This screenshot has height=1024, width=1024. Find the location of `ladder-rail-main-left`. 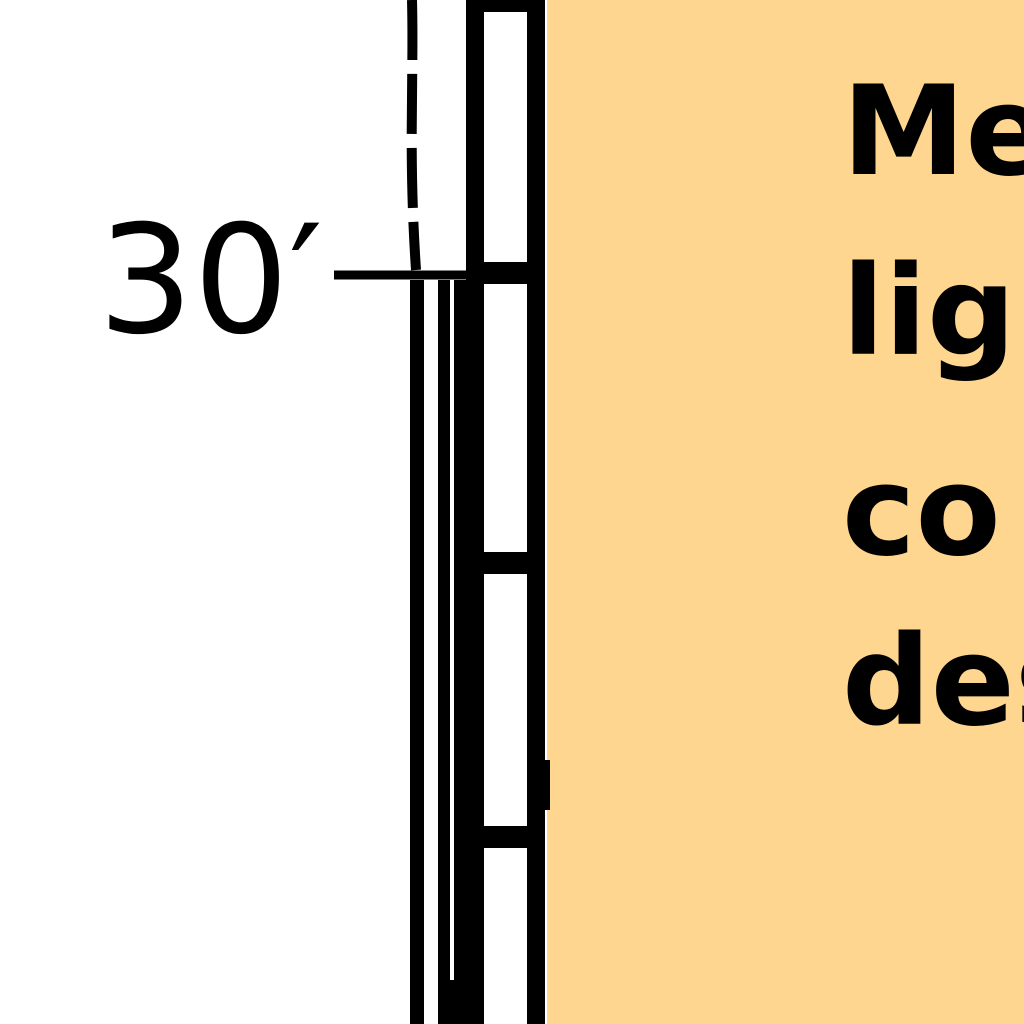

ladder-rail-main-left is located at coordinates (475, 512).